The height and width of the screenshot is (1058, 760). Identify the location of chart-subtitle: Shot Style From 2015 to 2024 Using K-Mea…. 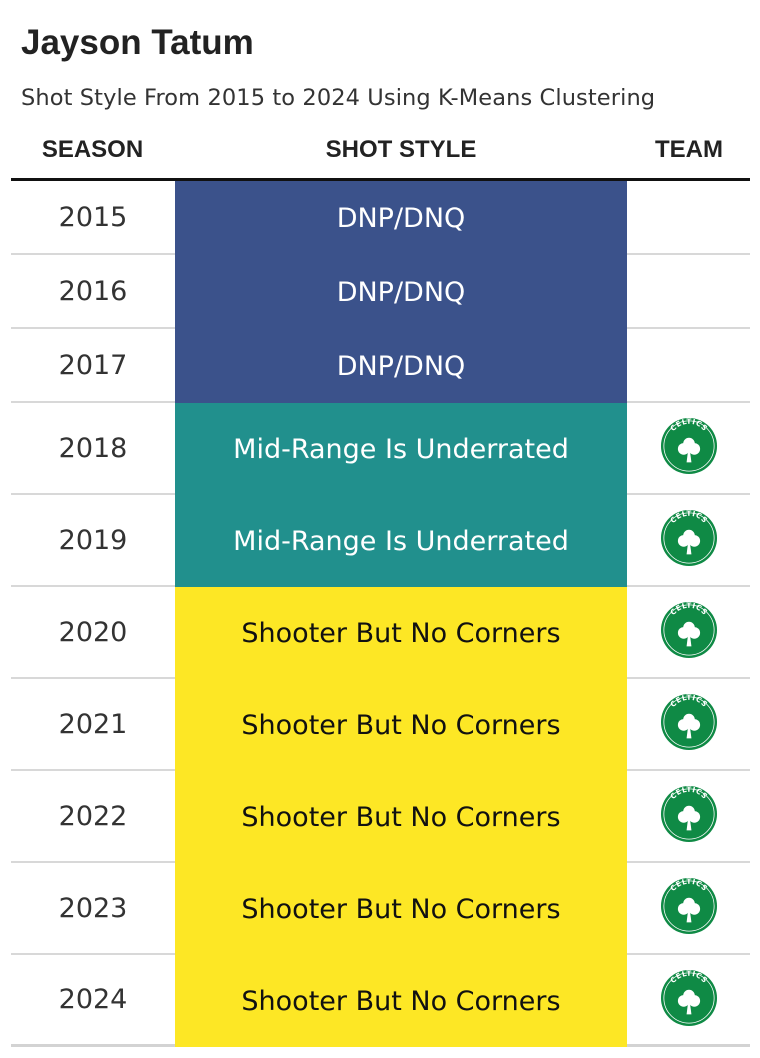
(338, 98).